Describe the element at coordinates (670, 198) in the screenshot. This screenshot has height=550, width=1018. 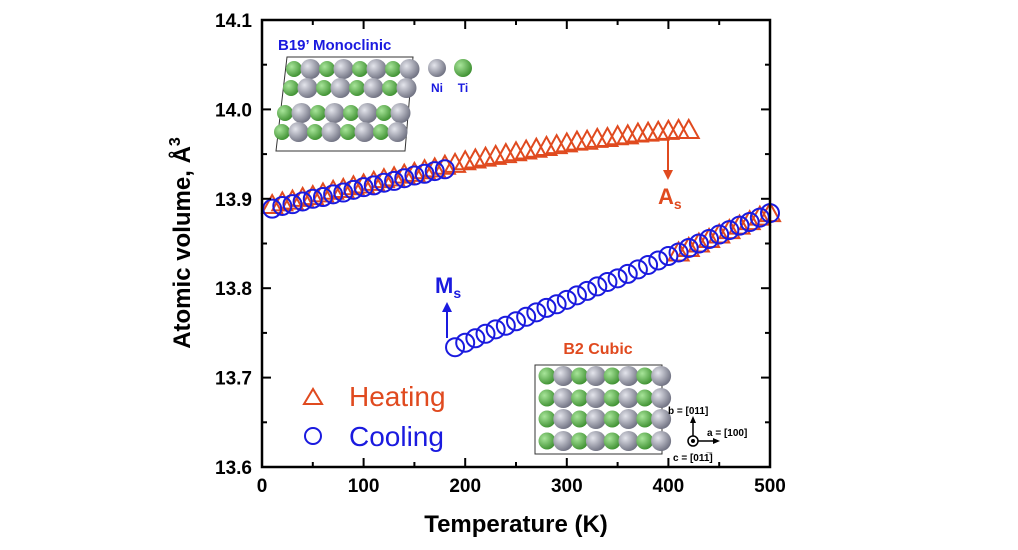
I see `svg-text: As` at that location.